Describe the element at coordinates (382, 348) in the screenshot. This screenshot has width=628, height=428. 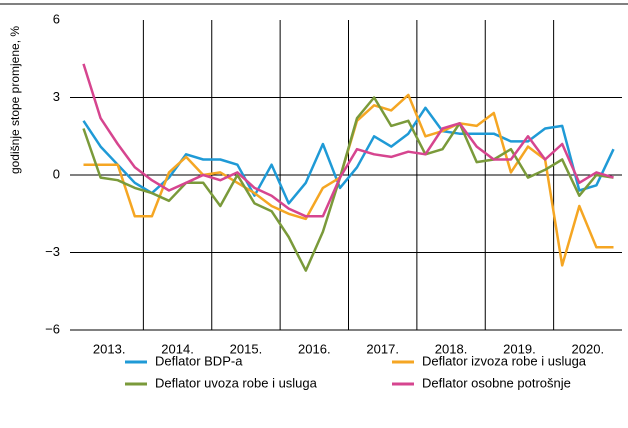
I see `x-tick-label: 2017.` at that location.